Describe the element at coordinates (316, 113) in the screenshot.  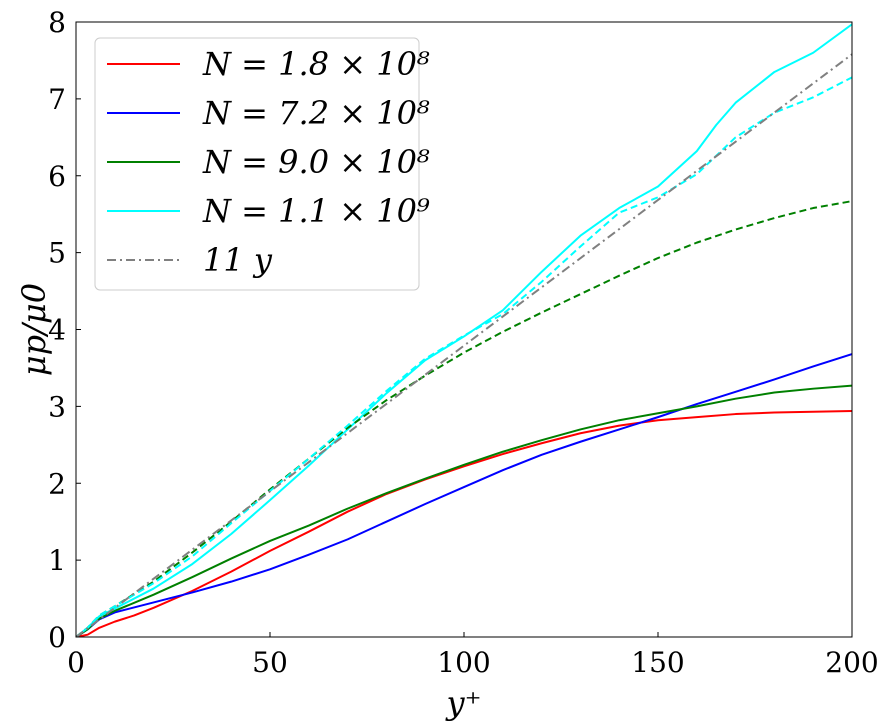
I see `legend-label: N = 7.2 × 10⁸` at that location.